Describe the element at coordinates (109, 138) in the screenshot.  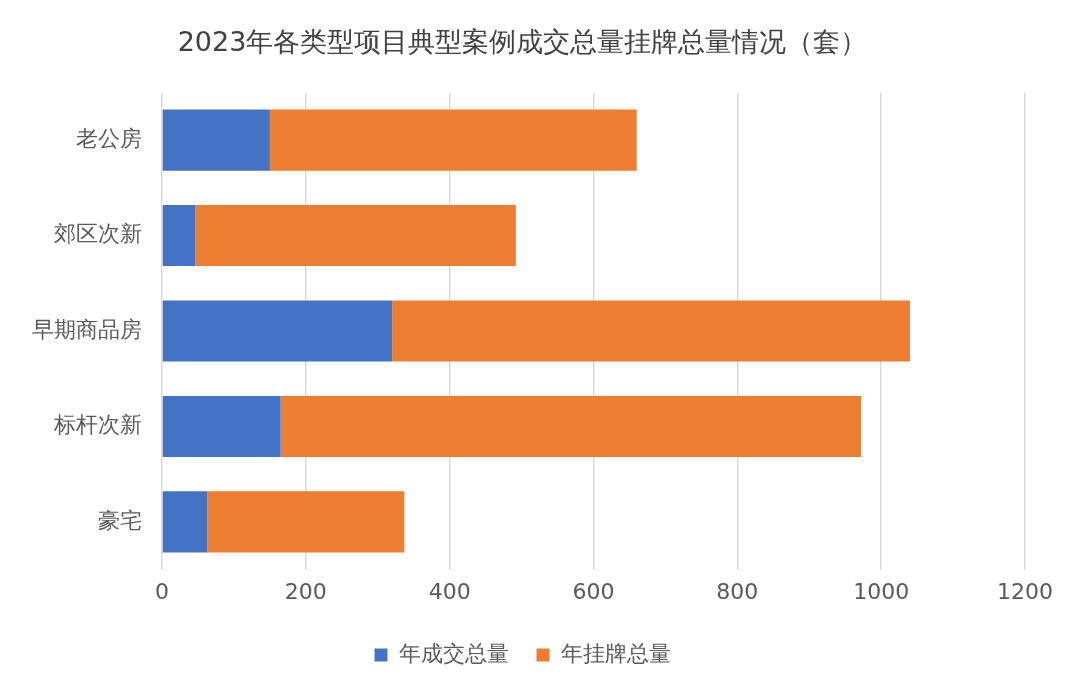
I see `y-tick-label: 老公房` at that location.